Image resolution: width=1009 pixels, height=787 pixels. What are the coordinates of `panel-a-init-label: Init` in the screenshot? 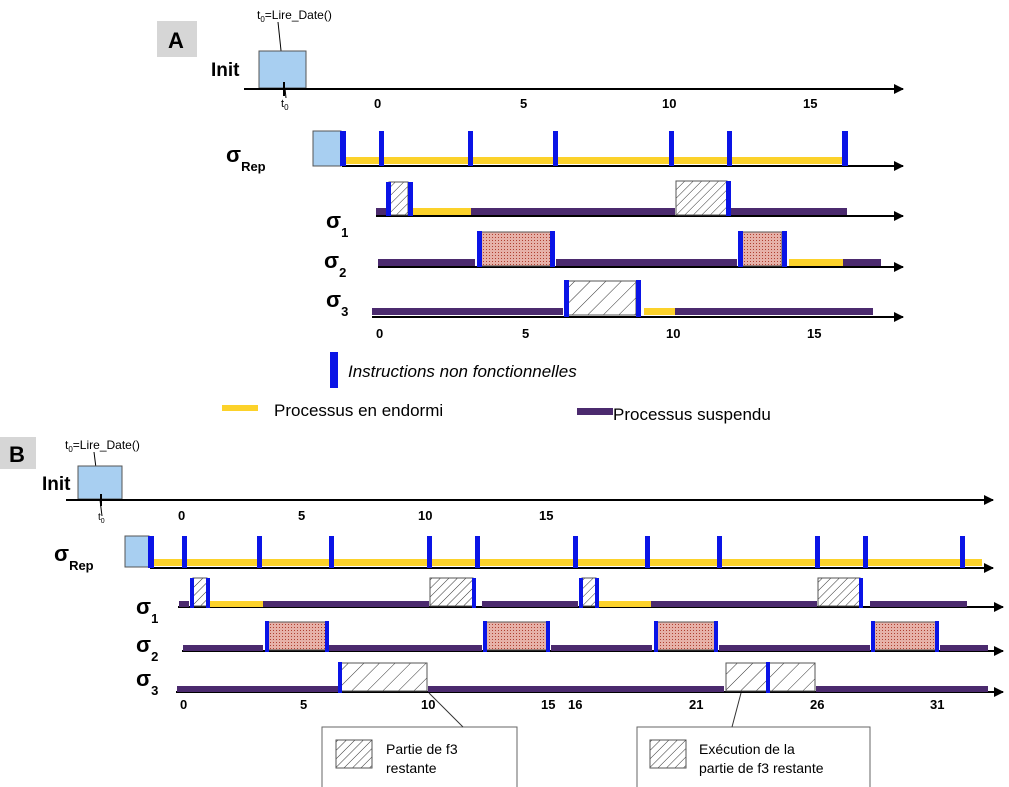 It's located at (225, 70).